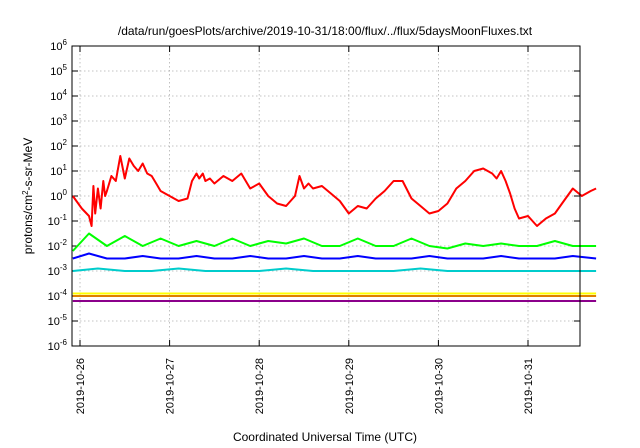 The height and width of the screenshot is (448, 640). I want to click on y-tick-label: 10⁻¹, so click(58, 220).